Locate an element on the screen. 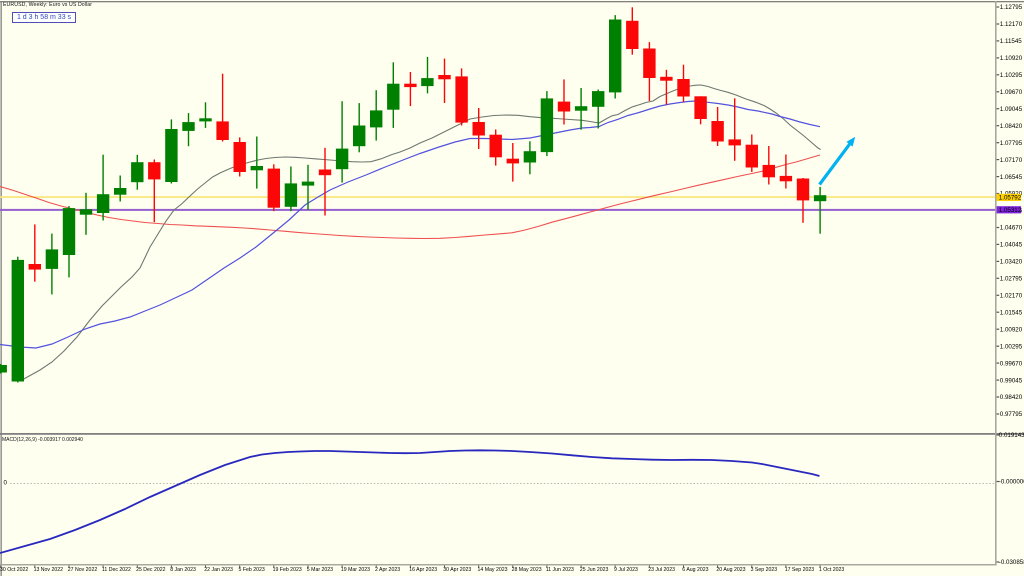 This screenshot has height=576, width=1024. svg-text: 14 May 2023 is located at coordinates (493, 570).